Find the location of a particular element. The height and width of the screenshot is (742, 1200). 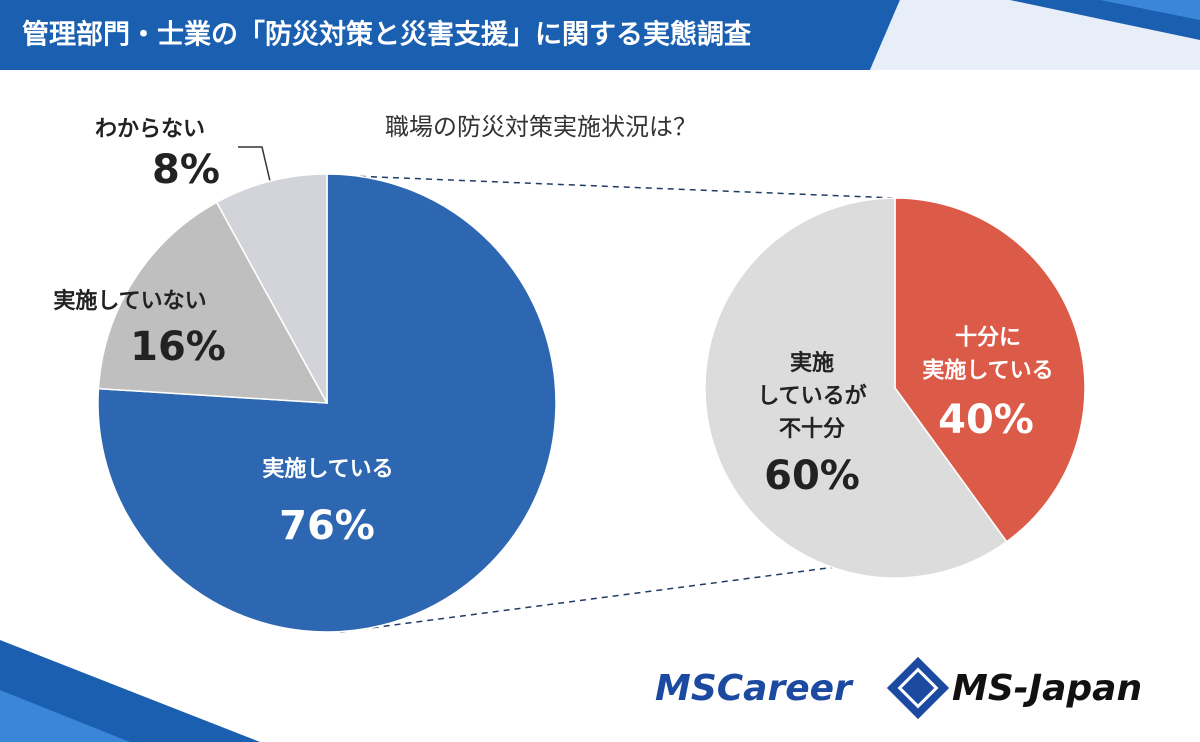

slice-label: 十分に実施している is located at coordinates (987, 355).